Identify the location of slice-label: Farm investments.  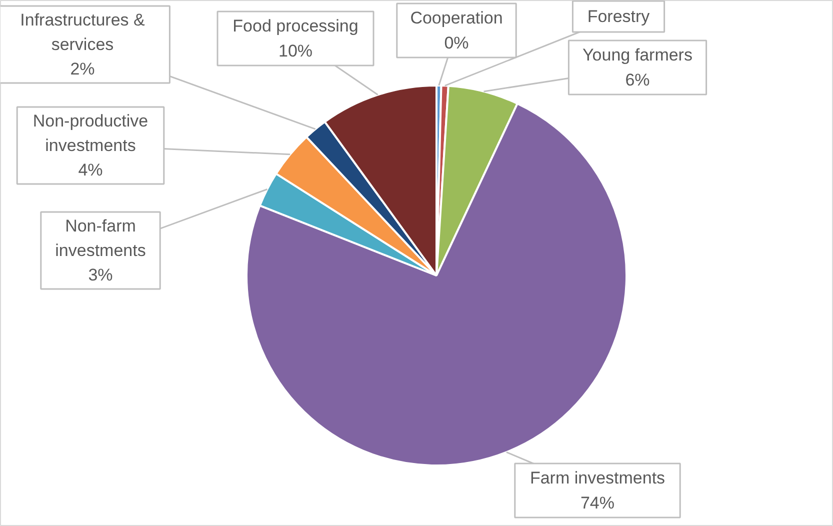
(598, 478).